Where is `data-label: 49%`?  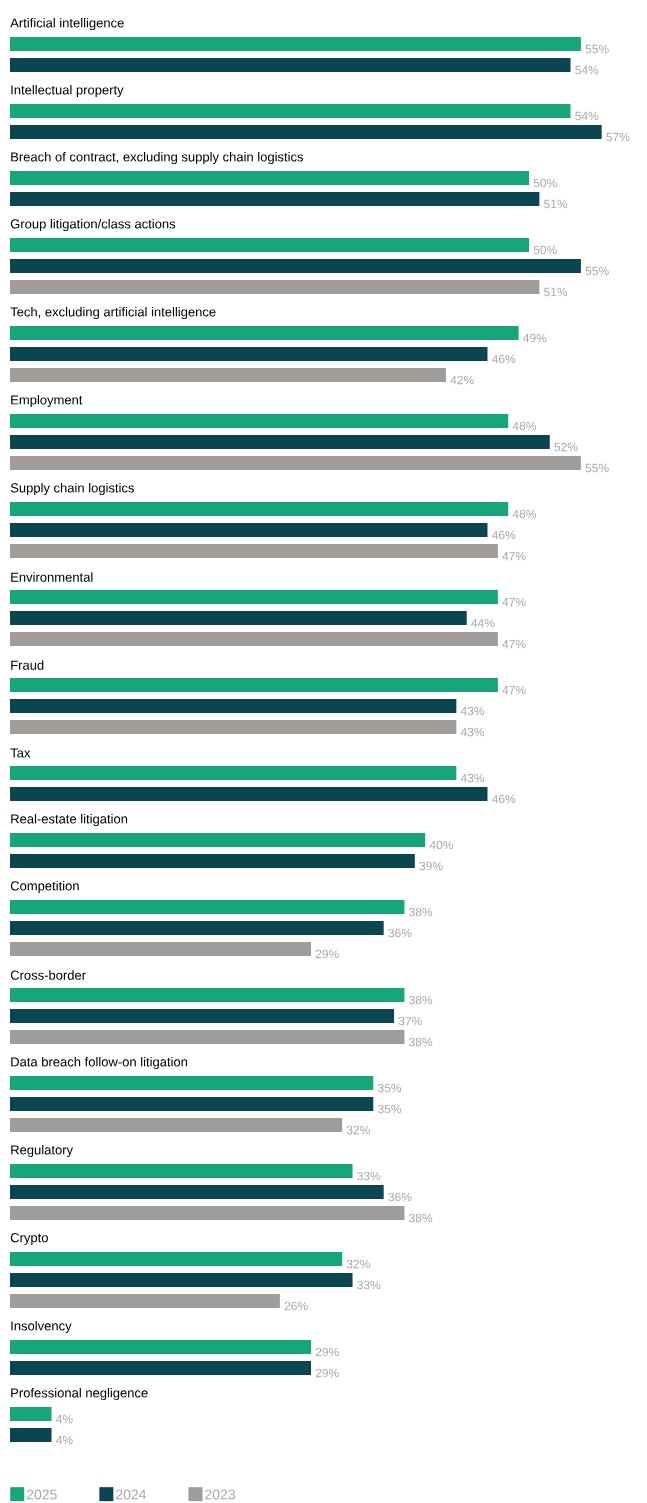 data-label: 49% is located at coordinates (535, 338).